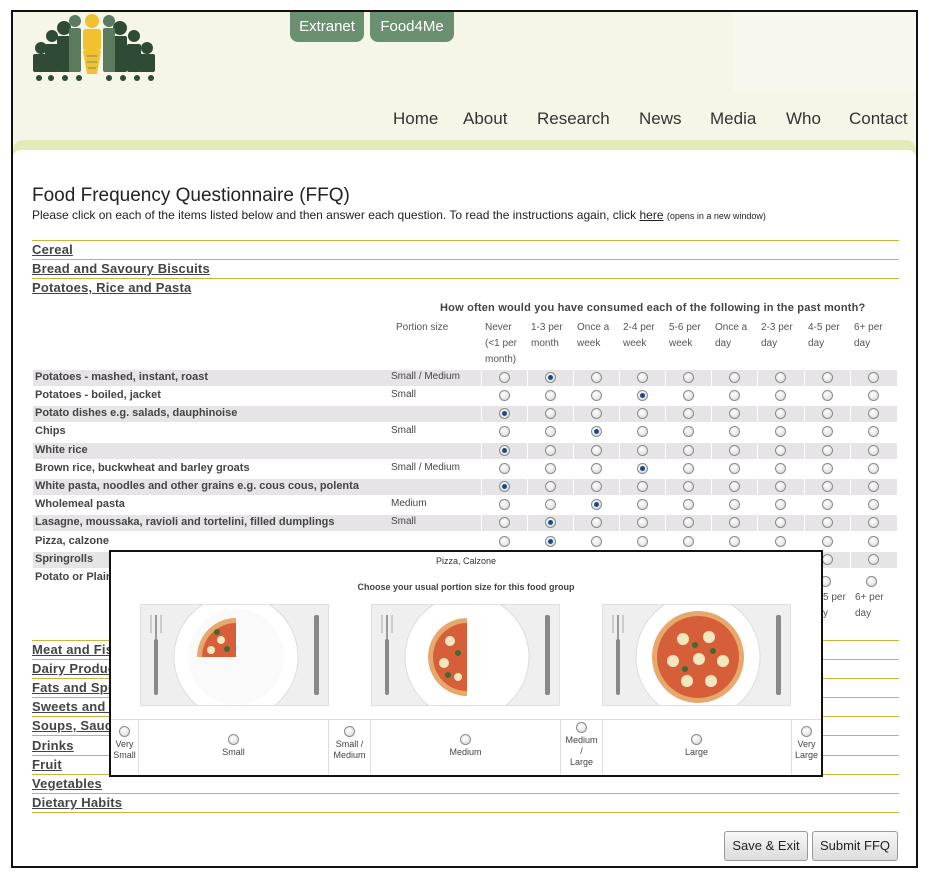 This screenshot has width=928, height=877. I want to click on food-item-label: Springrolls, so click(64, 559).